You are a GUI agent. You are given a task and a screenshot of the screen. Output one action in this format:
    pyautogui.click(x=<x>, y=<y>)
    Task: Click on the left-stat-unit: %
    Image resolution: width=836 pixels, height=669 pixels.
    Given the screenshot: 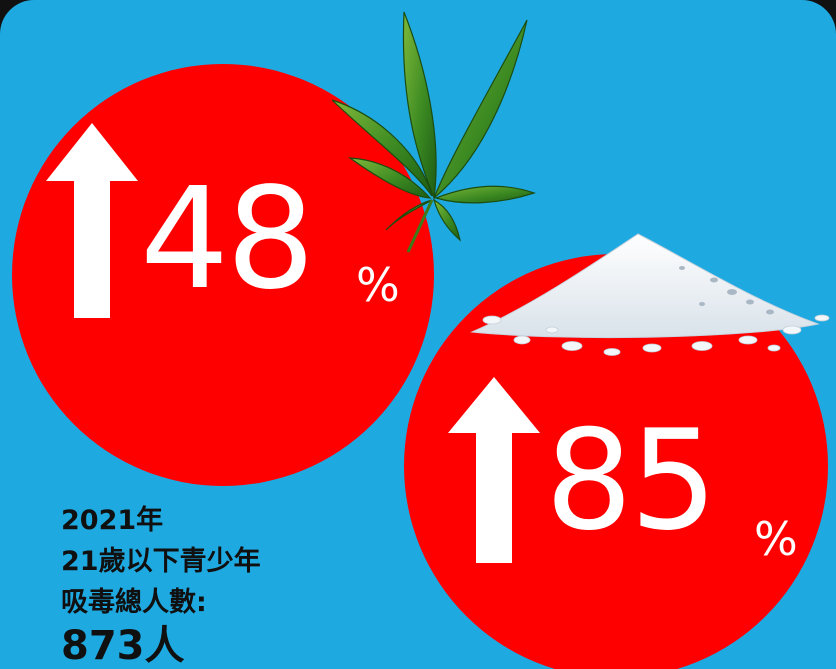 What is the action you would take?
    pyautogui.click(x=378, y=285)
    